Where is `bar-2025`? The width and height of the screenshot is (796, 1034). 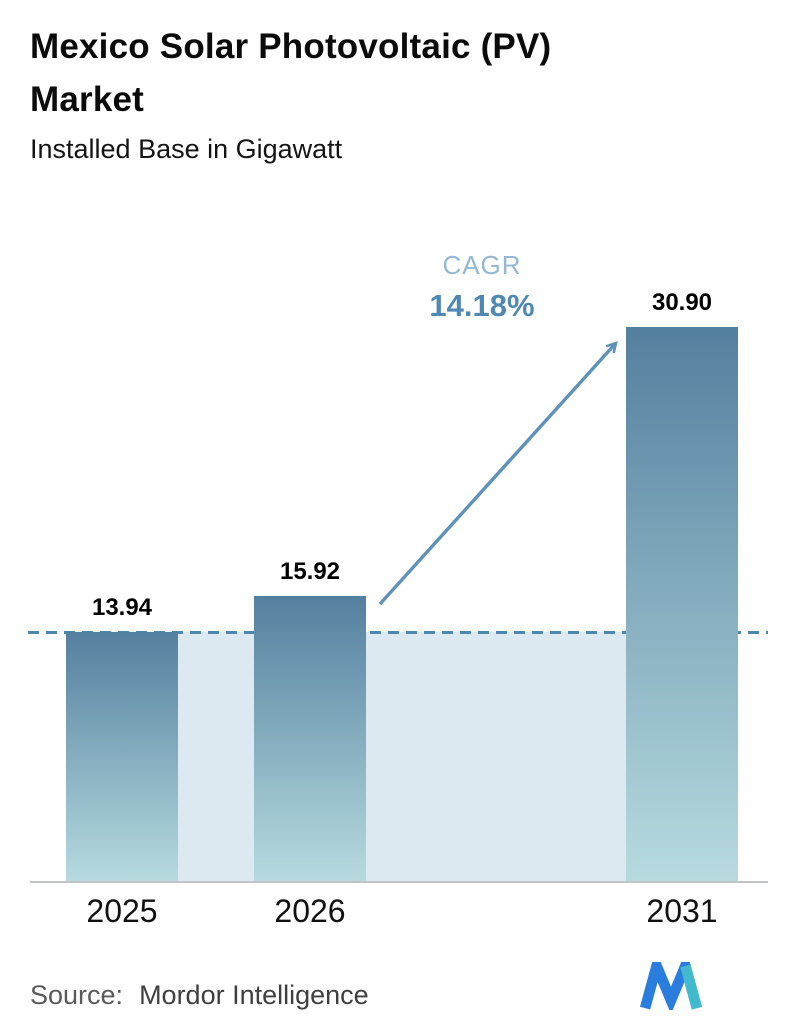 bar-2025 is located at coordinates (122, 757).